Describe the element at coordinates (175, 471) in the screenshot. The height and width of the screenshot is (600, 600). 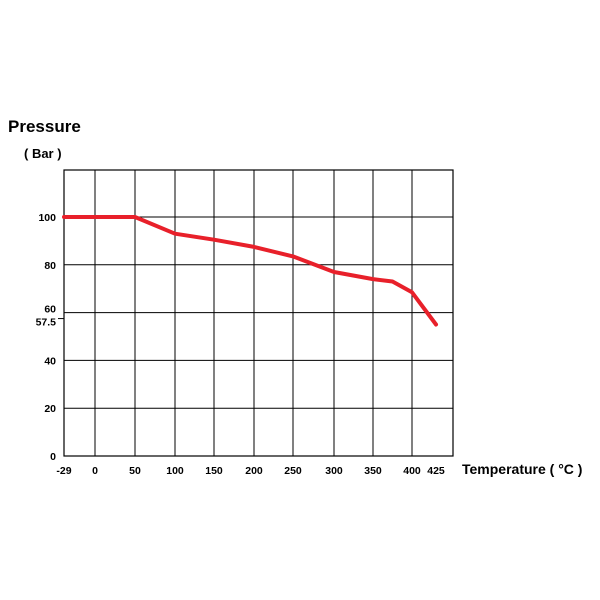
I see `x-tick-label: 100` at that location.